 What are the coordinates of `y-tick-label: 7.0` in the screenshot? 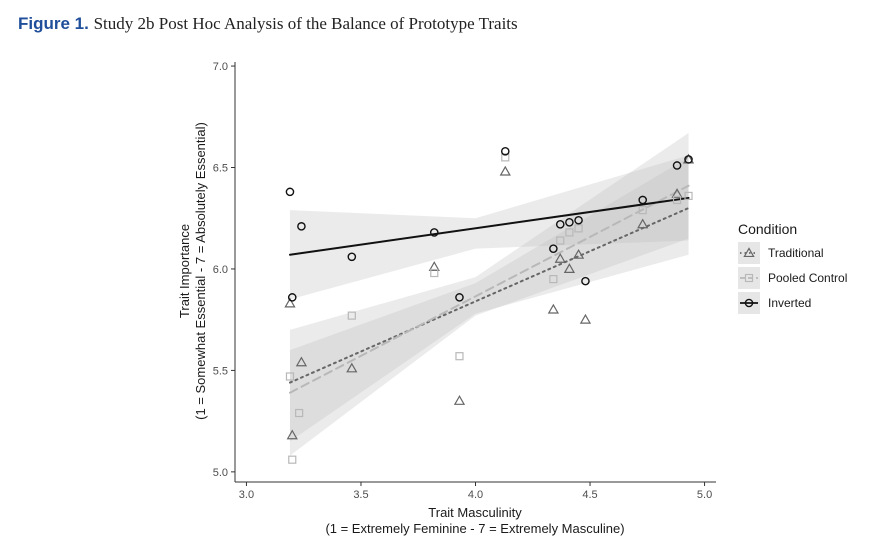 It's located at (220, 67).